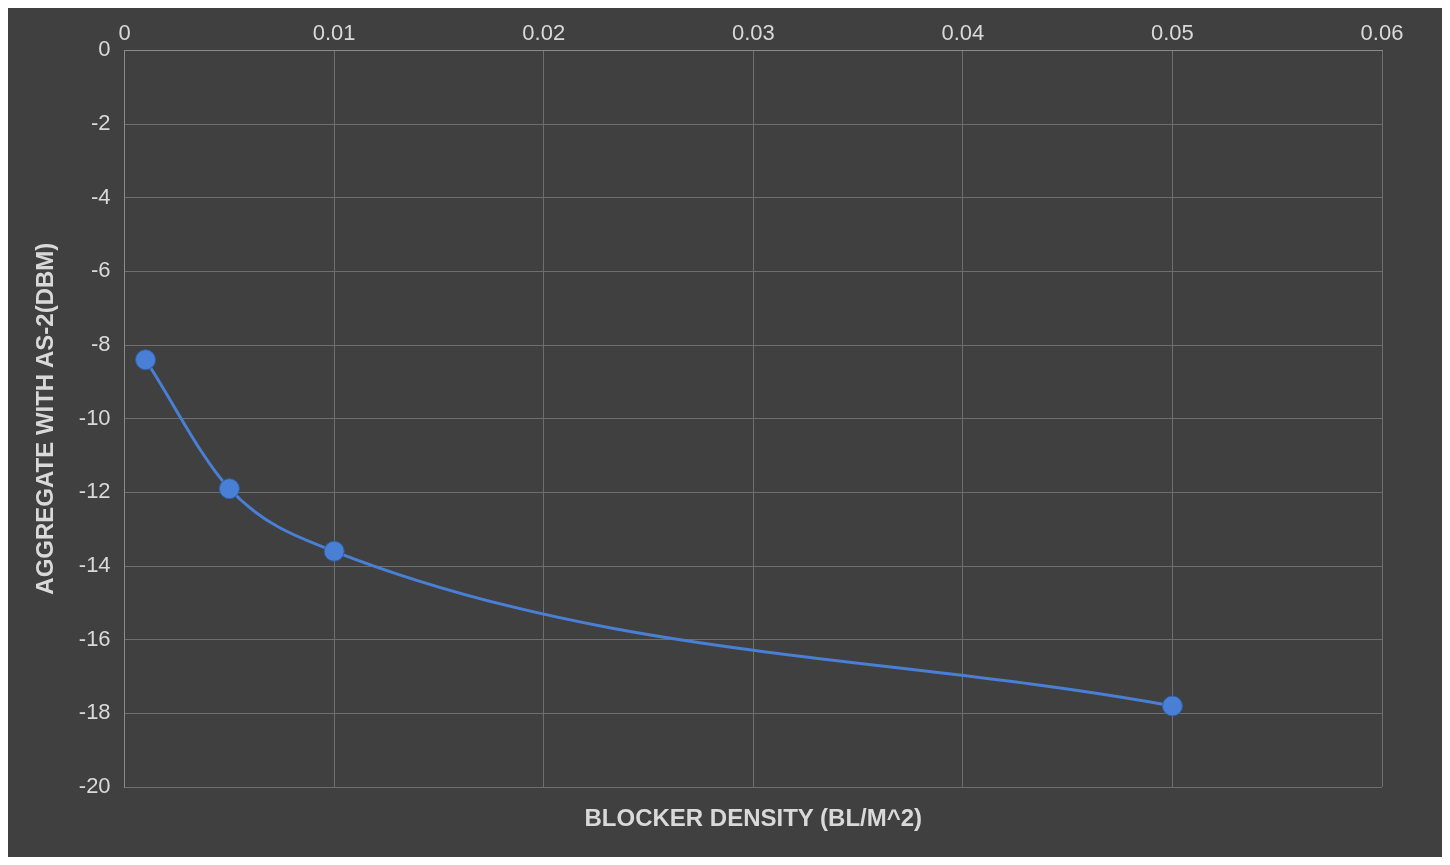 The height and width of the screenshot is (865, 1450). What do you see at coordinates (124, 33) in the screenshot?
I see `x-tick-label: 0` at bounding box center [124, 33].